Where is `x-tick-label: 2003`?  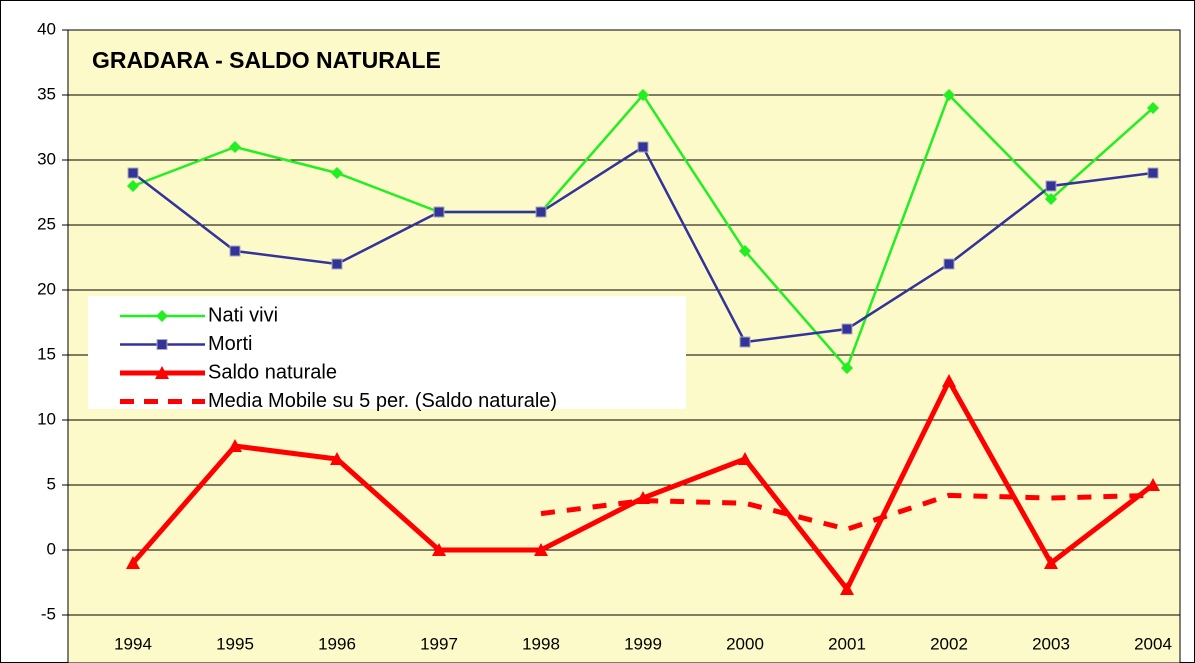 x-tick-label: 2003 is located at coordinates (1051, 643).